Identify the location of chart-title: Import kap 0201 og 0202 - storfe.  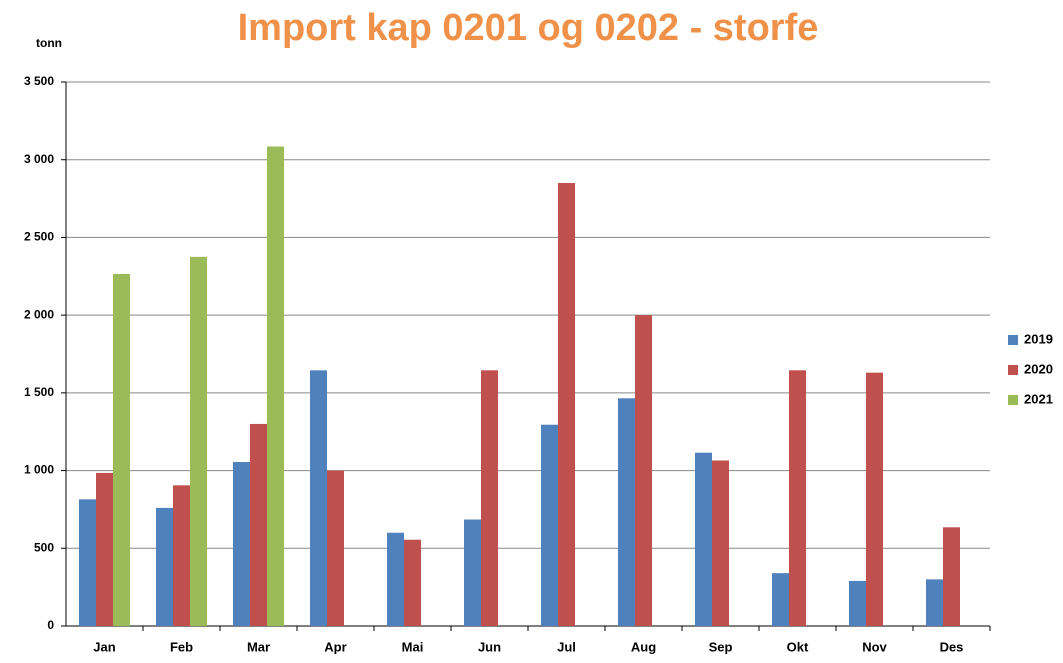
(528, 28).